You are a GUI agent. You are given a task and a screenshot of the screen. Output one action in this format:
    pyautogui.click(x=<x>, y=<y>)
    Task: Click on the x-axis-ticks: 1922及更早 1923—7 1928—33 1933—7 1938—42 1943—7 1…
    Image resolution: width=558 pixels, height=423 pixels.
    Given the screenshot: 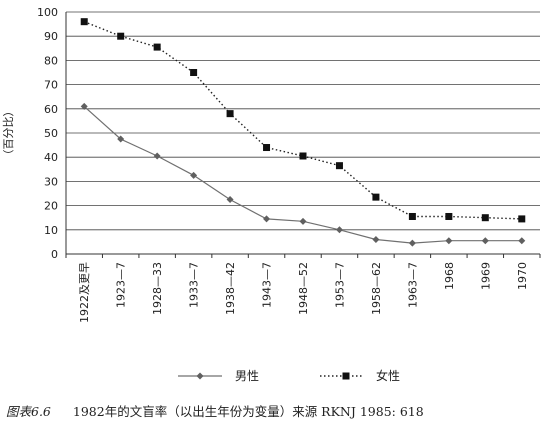 What is the action you would take?
    pyautogui.click(x=303, y=288)
    